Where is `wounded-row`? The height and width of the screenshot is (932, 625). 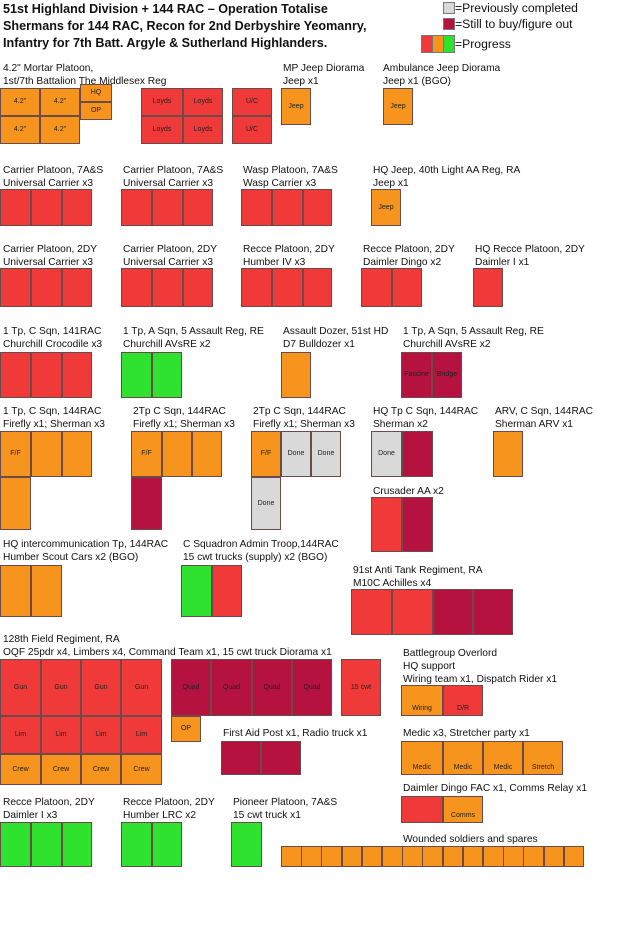
wounded-row is located at coordinates (433, 856).